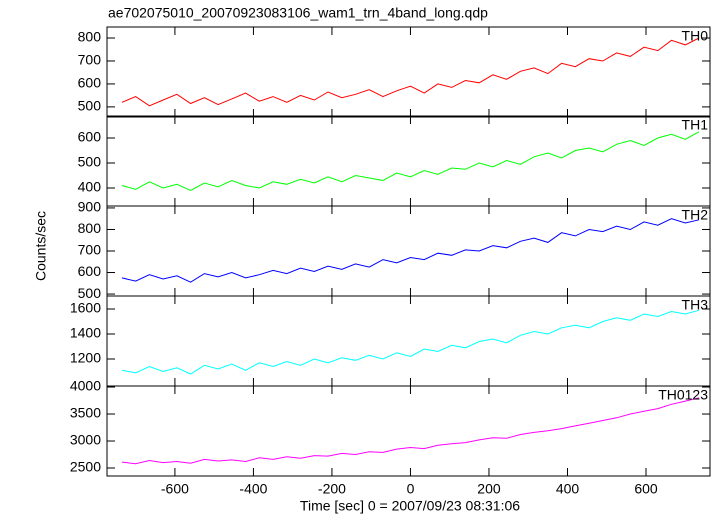  Describe the element at coordinates (411, 489) in the screenshot. I see `x-tick-label: 0` at that location.